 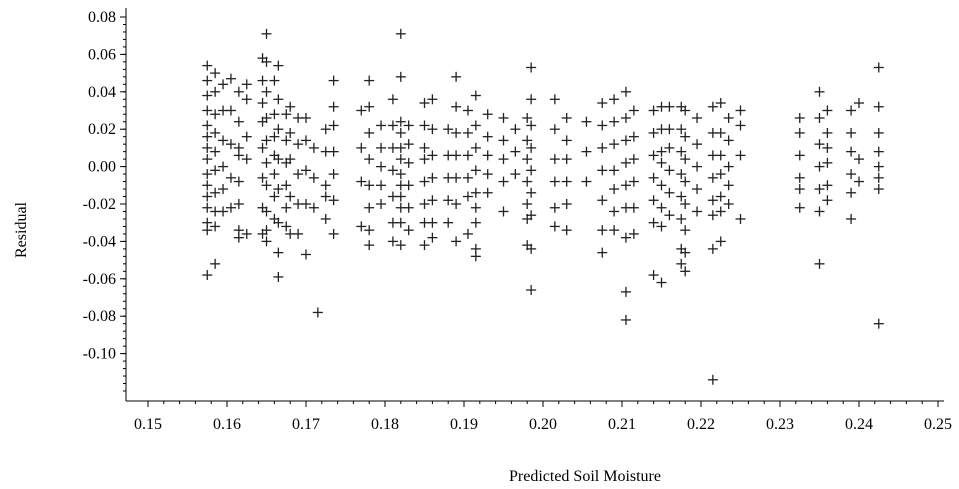 What do you see at coordinates (780, 424) in the screenshot?
I see `x-tick-label: 0.23` at bounding box center [780, 424].